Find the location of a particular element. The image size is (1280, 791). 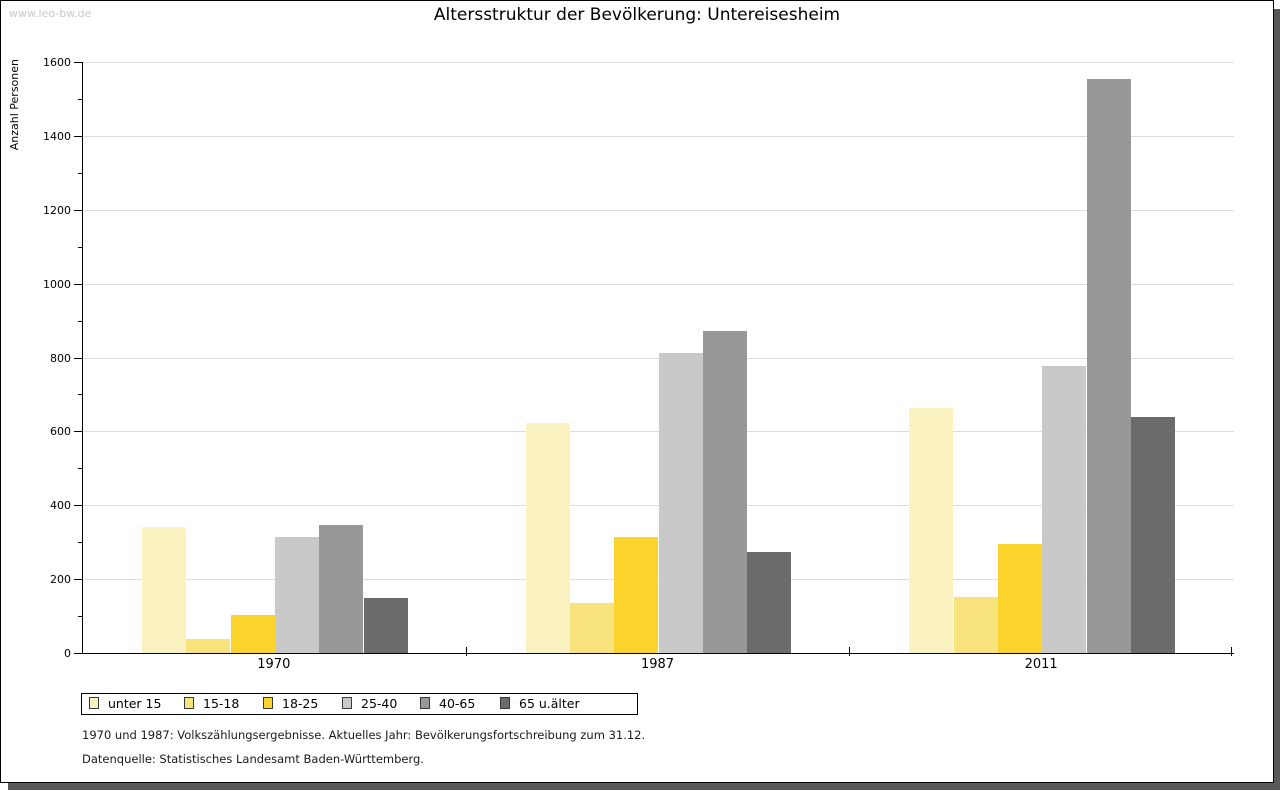

legend-label: unter 15 is located at coordinates (135, 703).